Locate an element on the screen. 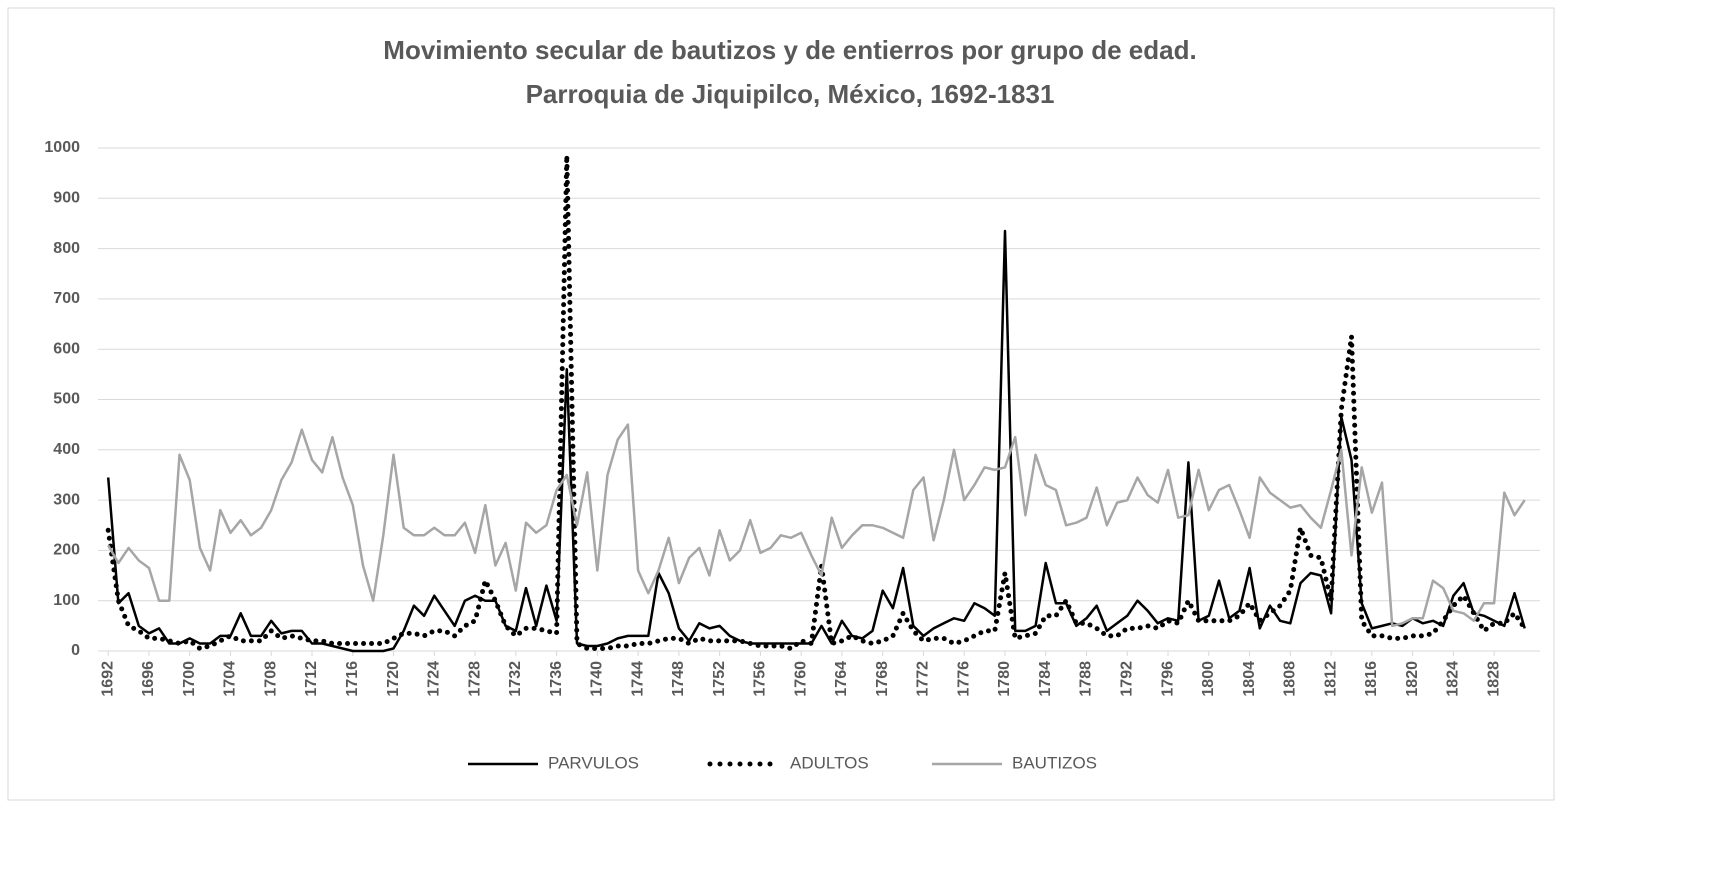  x-tick-label: 1720 is located at coordinates (393, 679).